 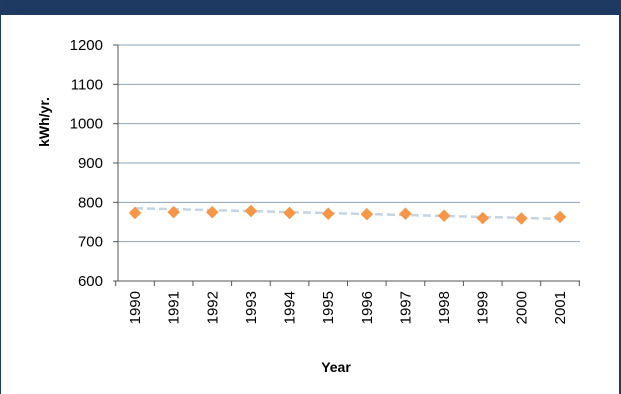 I want to click on x-tick-label: 1997, so click(x=405, y=307).